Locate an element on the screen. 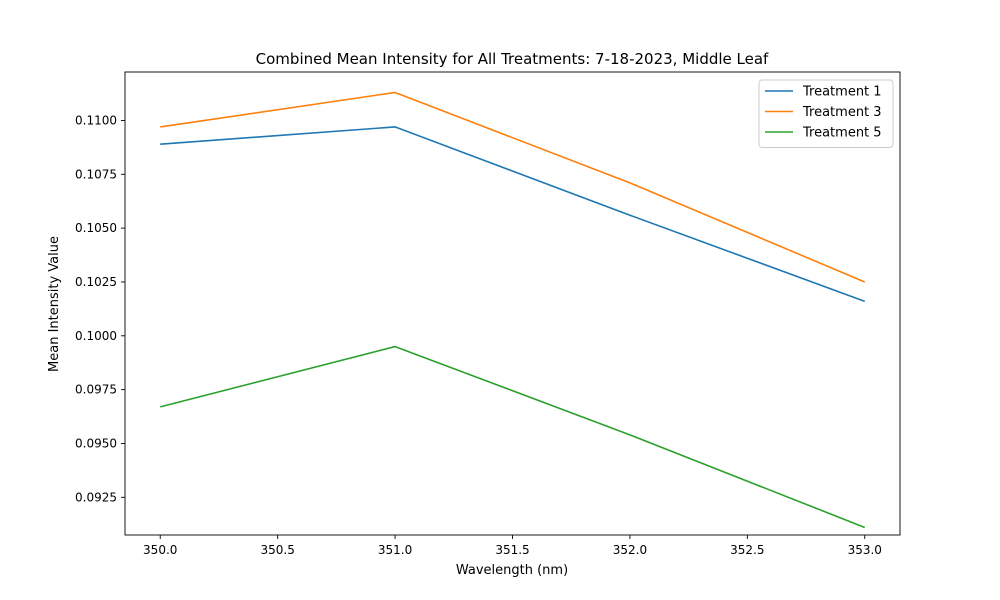  x-tick-label: 352.5 is located at coordinates (747, 550).